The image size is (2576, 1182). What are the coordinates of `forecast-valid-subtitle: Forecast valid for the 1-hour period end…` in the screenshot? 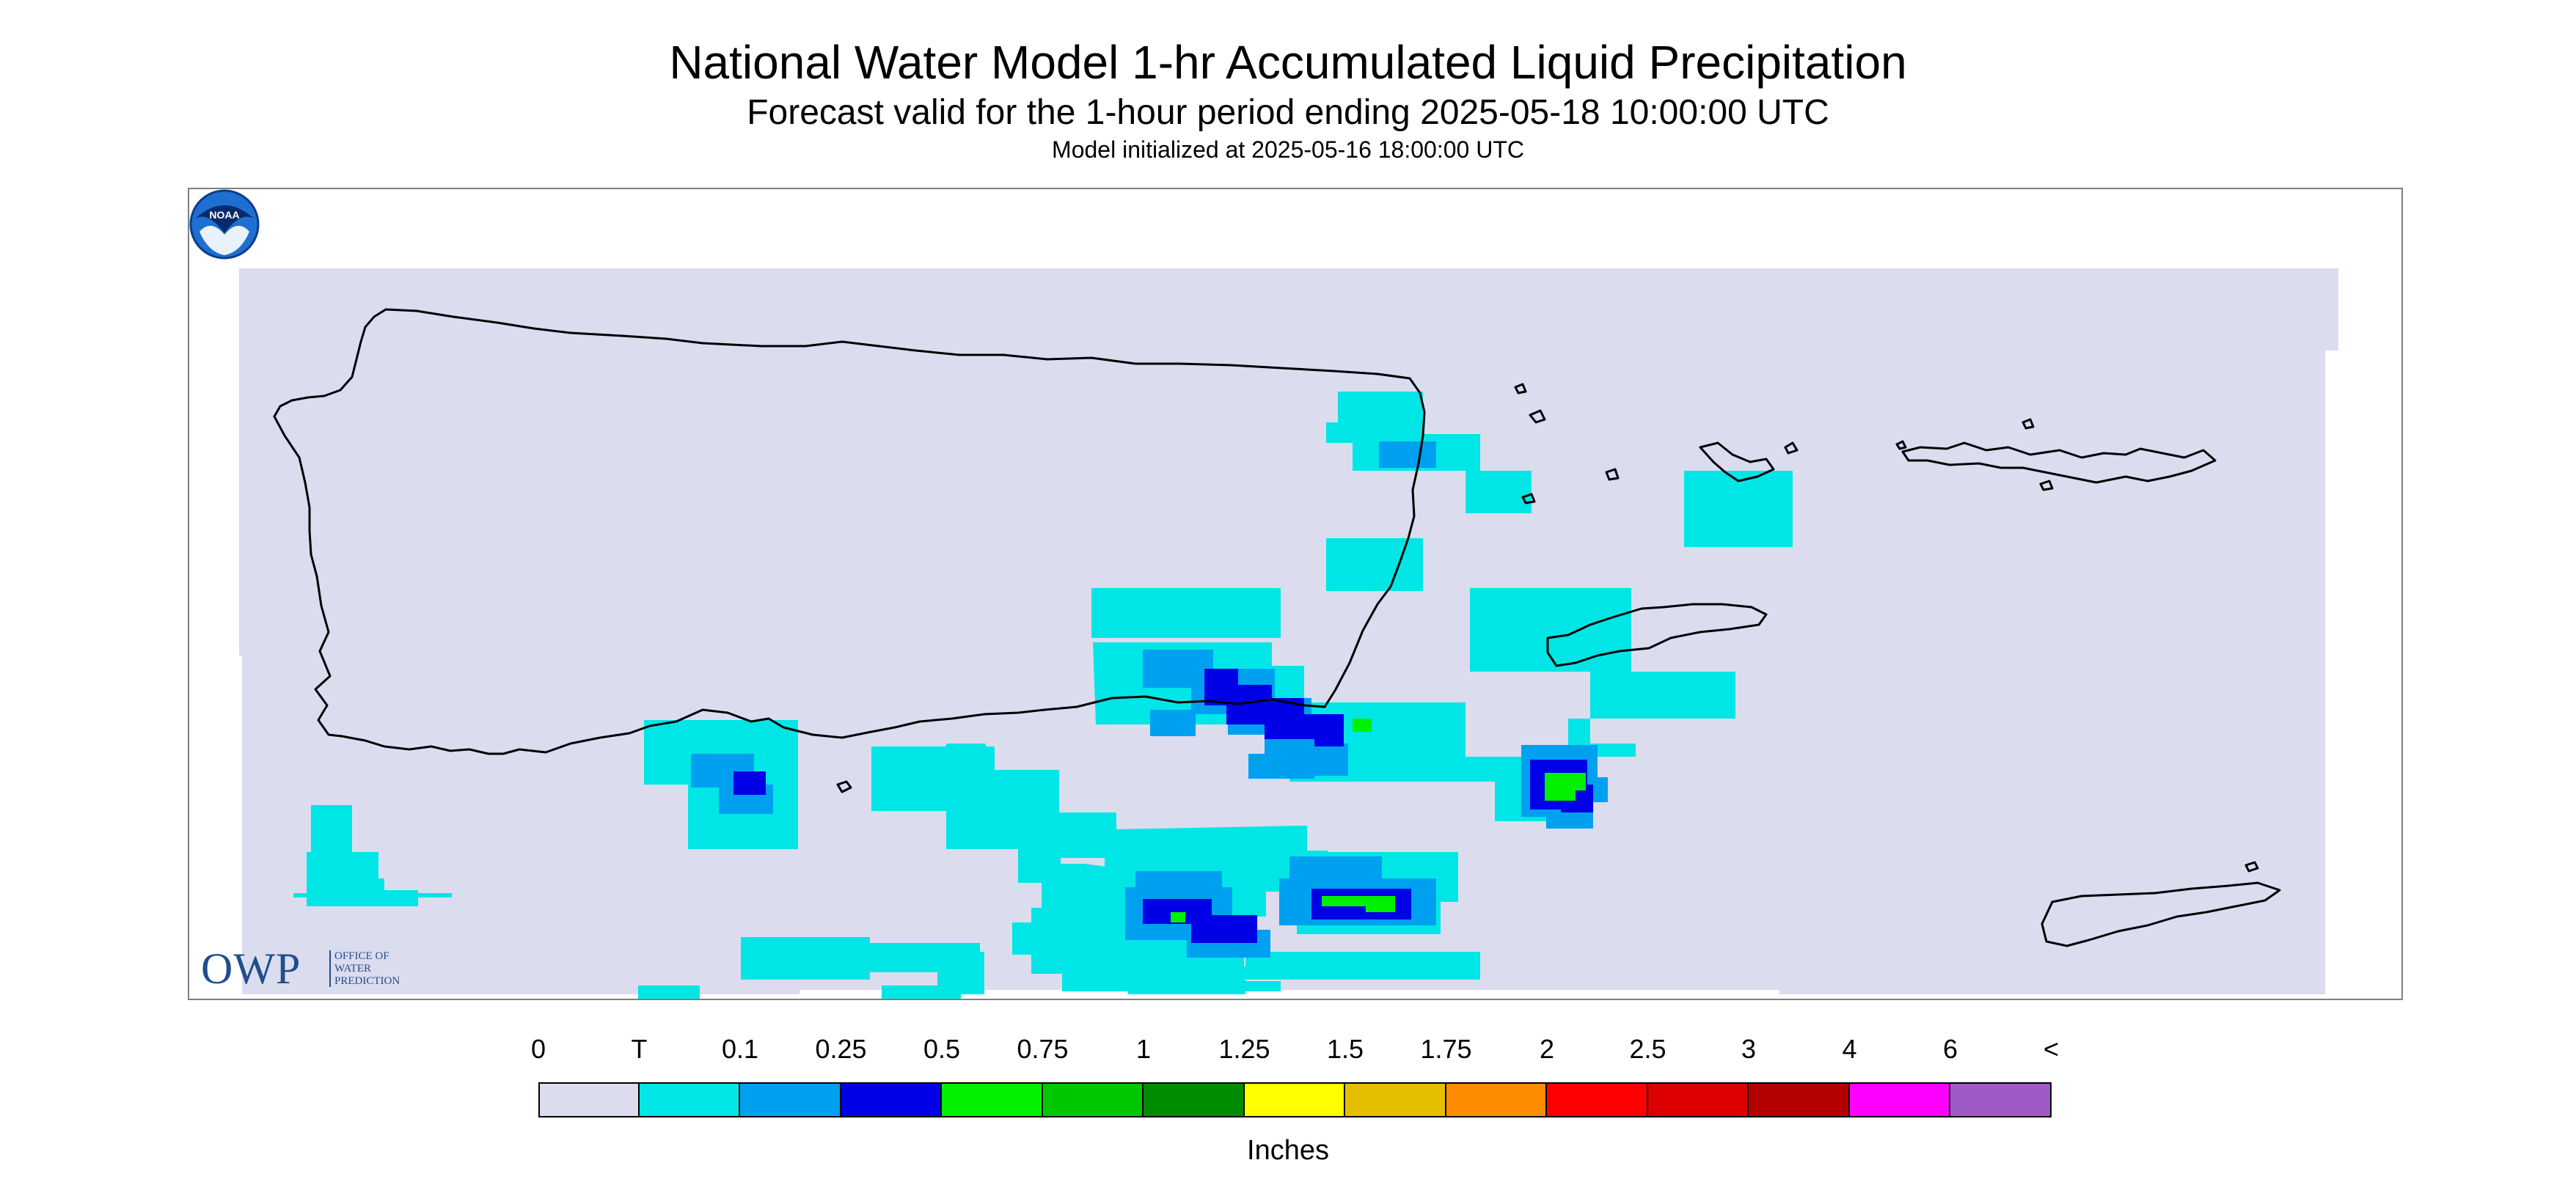 It's located at (1288, 112).